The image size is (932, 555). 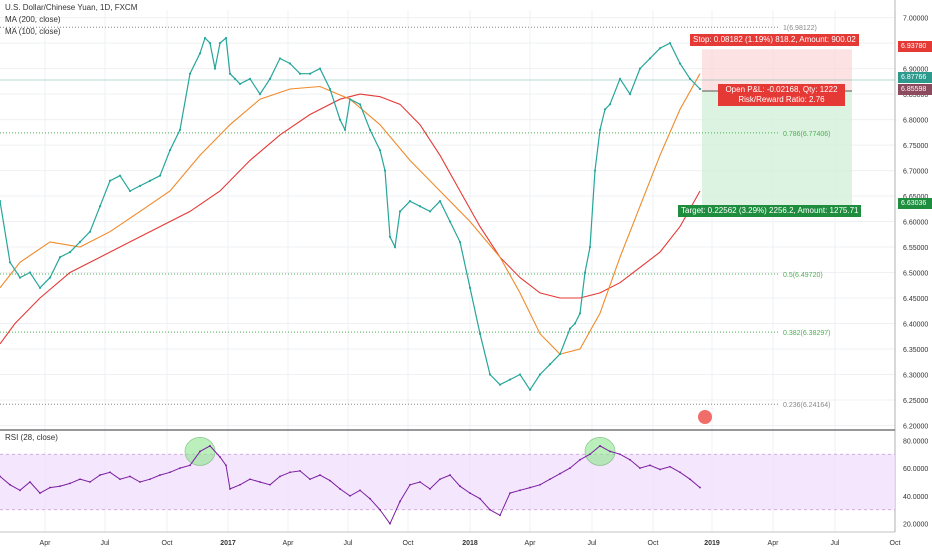 What do you see at coordinates (800, 28) in the screenshot?
I see `fib-level-label: 1(6.98122)` at bounding box center [800, 28].